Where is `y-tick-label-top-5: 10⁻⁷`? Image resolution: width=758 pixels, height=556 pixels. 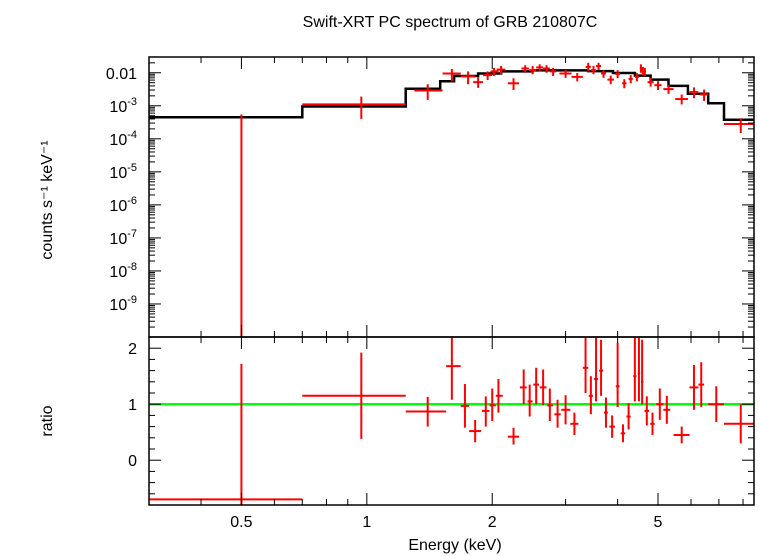
y-tick-label-top-5: 10⁻⁷ is located at coordinates (123, 238).